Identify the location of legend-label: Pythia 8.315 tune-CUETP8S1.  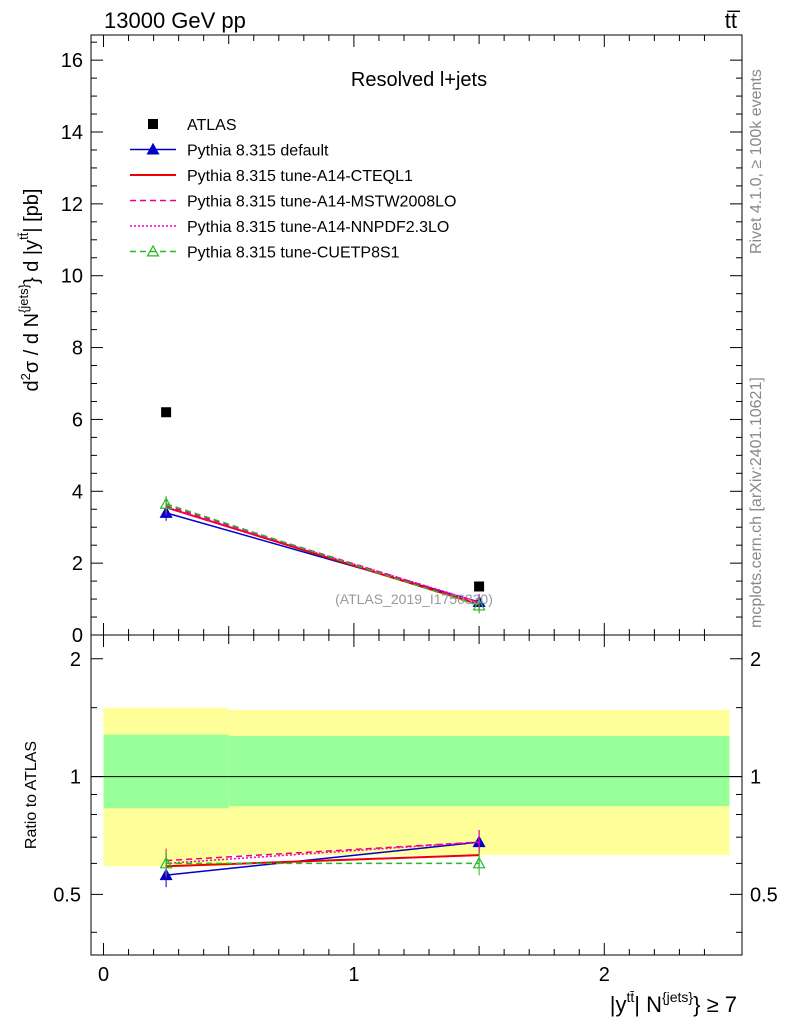
(293, 253).